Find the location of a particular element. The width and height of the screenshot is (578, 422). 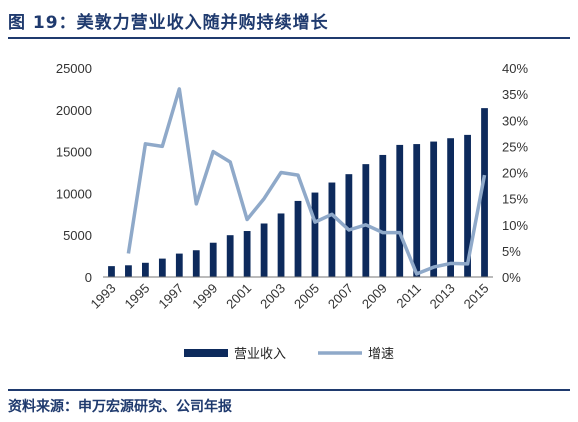

bar-1998 is located at coordinates (196, 263).